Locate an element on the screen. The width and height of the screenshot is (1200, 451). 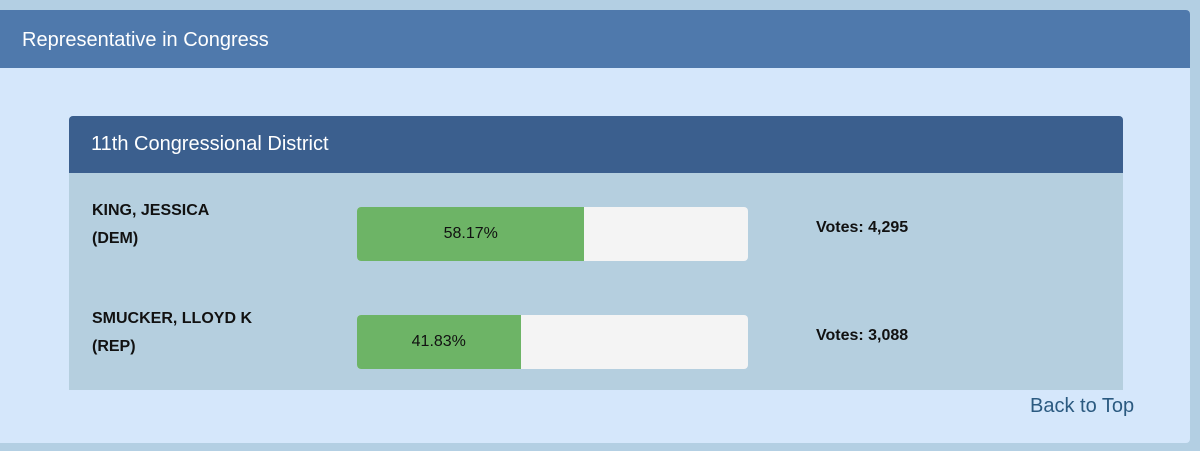
section-title: Representative in Congress is located at coordinates (145, 40).